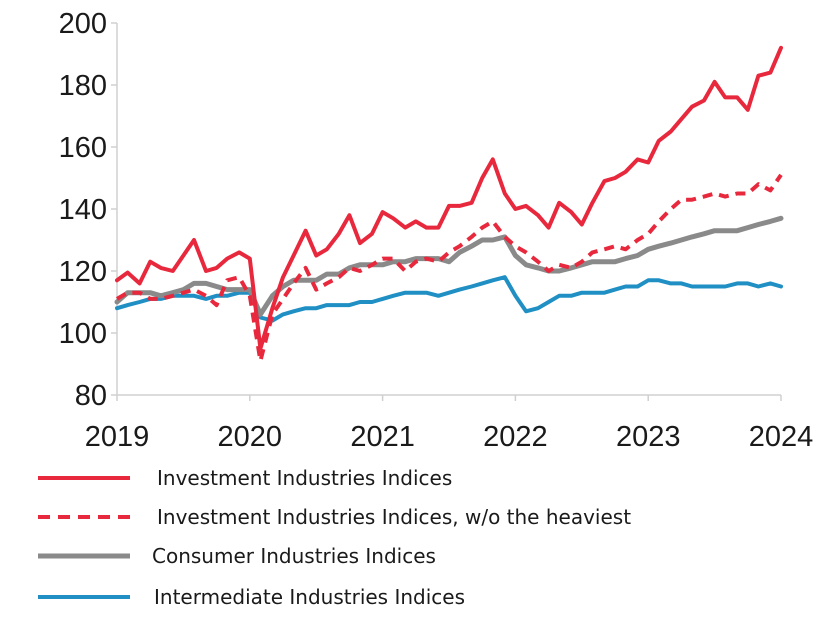 The image size is (839, 629). I want to click on legend-swatch-intermediate, so click(84, 597).